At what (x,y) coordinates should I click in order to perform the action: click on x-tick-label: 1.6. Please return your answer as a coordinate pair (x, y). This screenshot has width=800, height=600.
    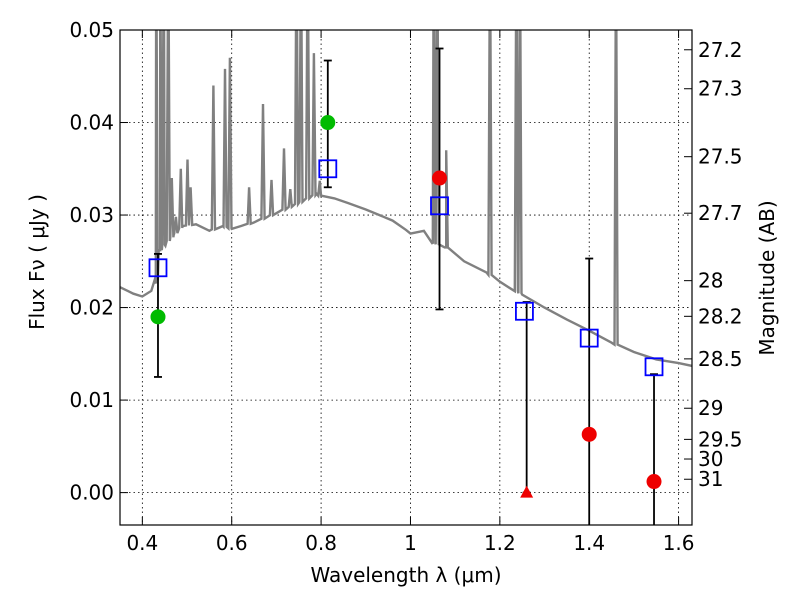
    Looking at the image, I should click on (679, 543).